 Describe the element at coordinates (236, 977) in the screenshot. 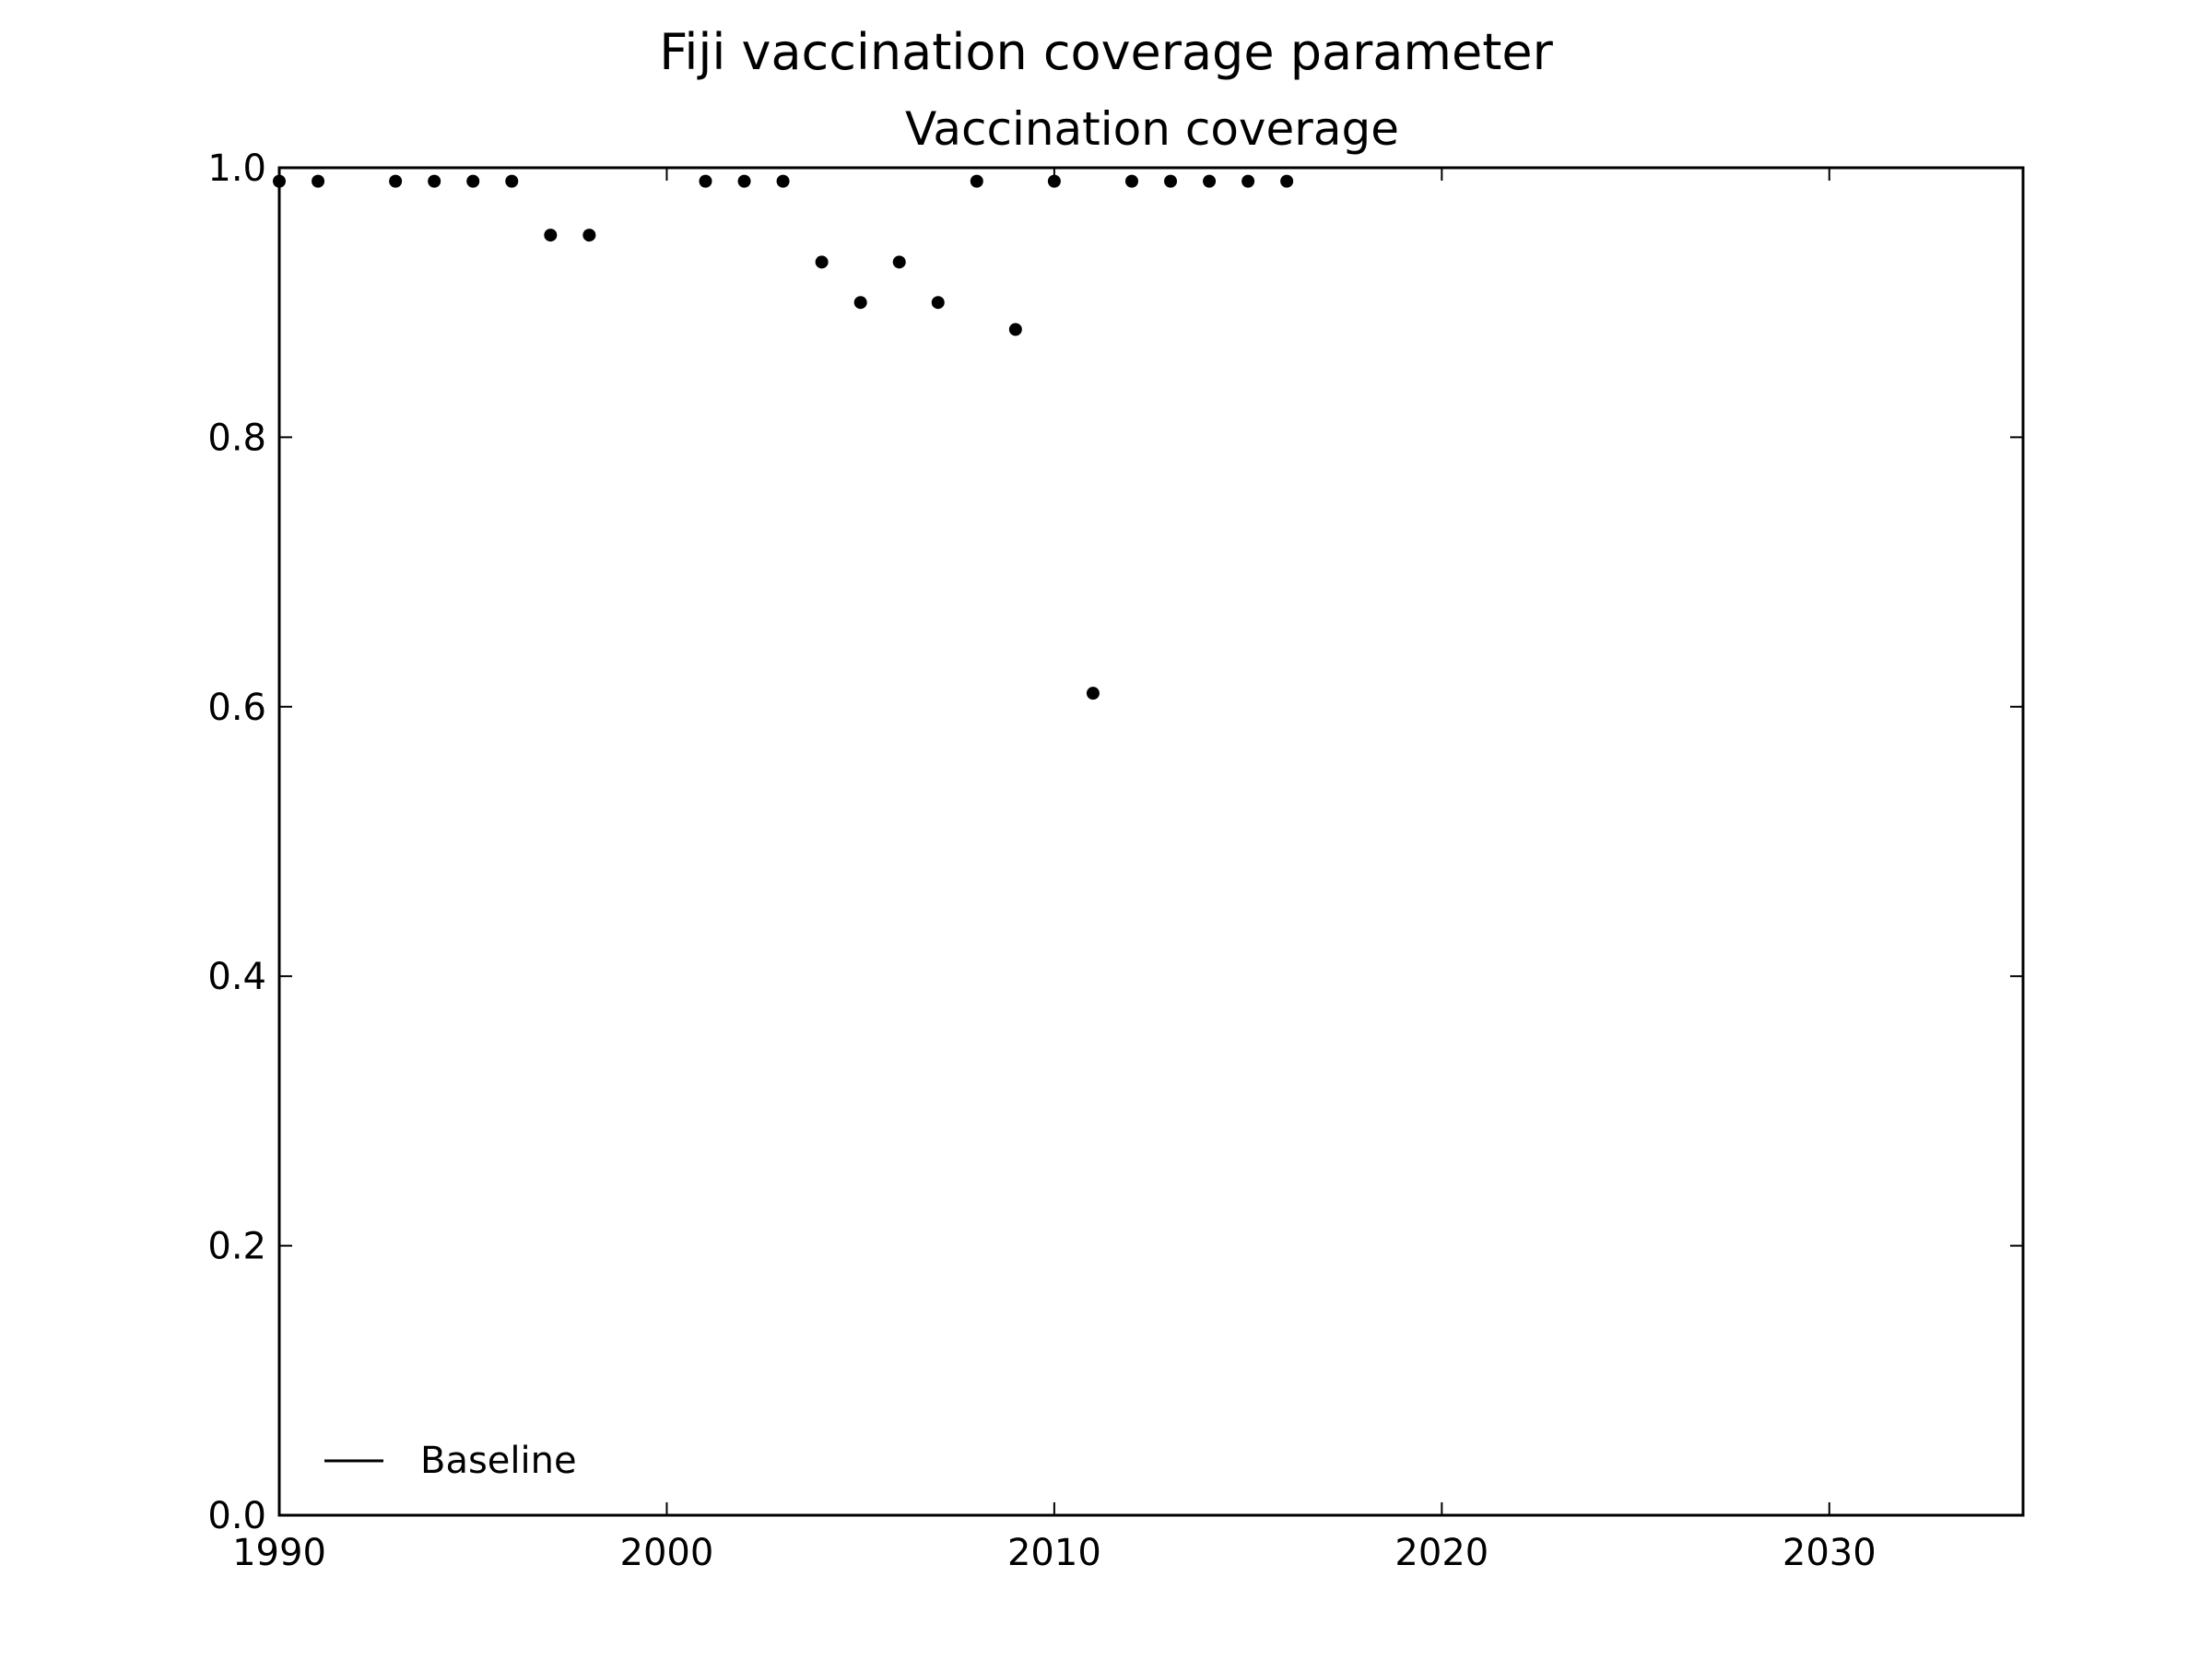

I see `y-tick-label: 0.4` at that location.